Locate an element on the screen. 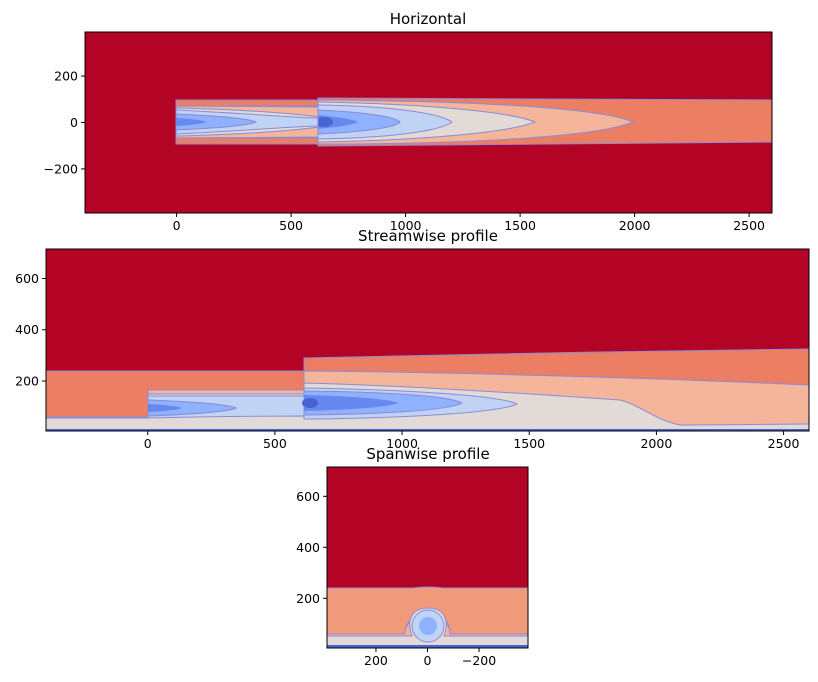 This screenshot has width=818, height=682. spanwise-title: Spanwise profile is located at coordinates (427, 454).